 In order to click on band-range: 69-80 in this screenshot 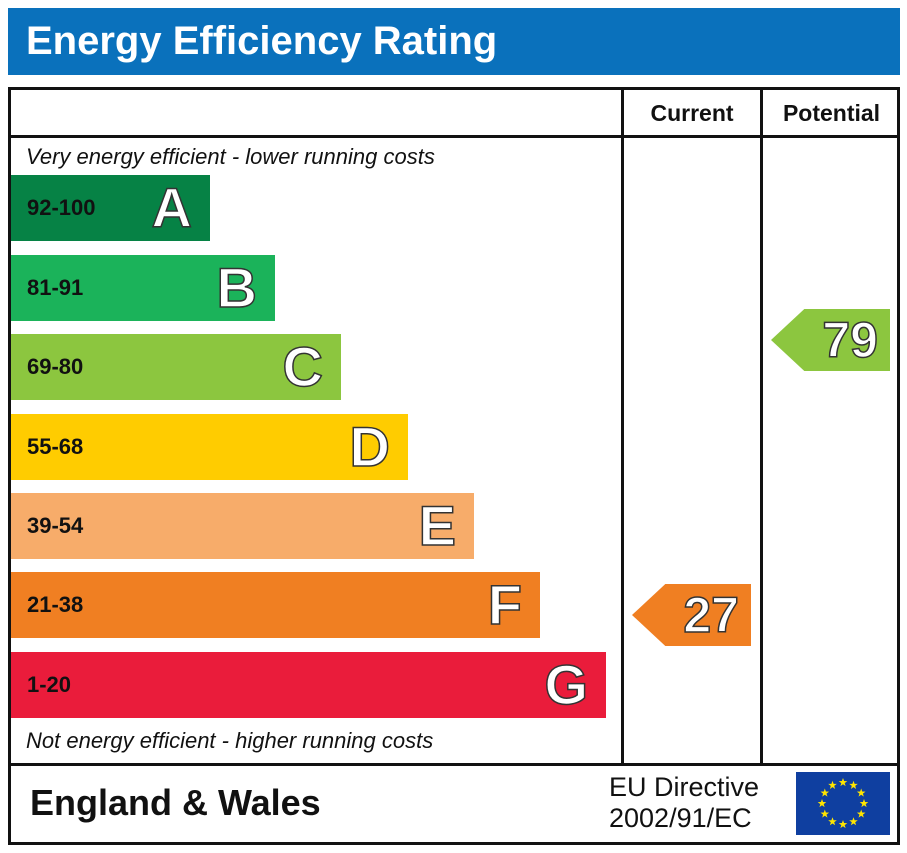, I will do `click(55, 366)`.